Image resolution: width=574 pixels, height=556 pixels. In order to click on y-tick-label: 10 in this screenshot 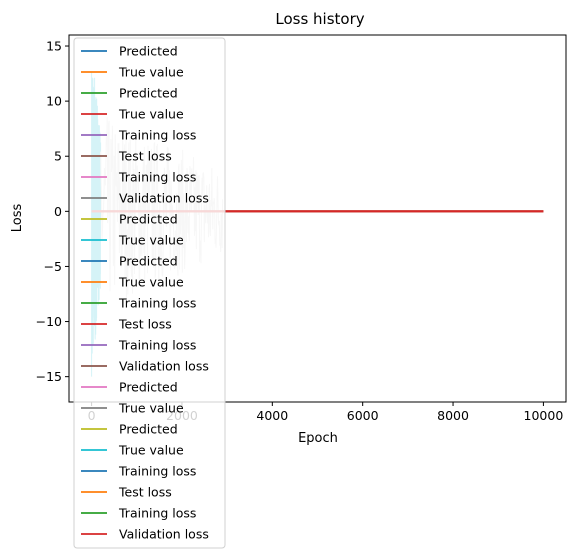, I will do `click(54, 101)`.